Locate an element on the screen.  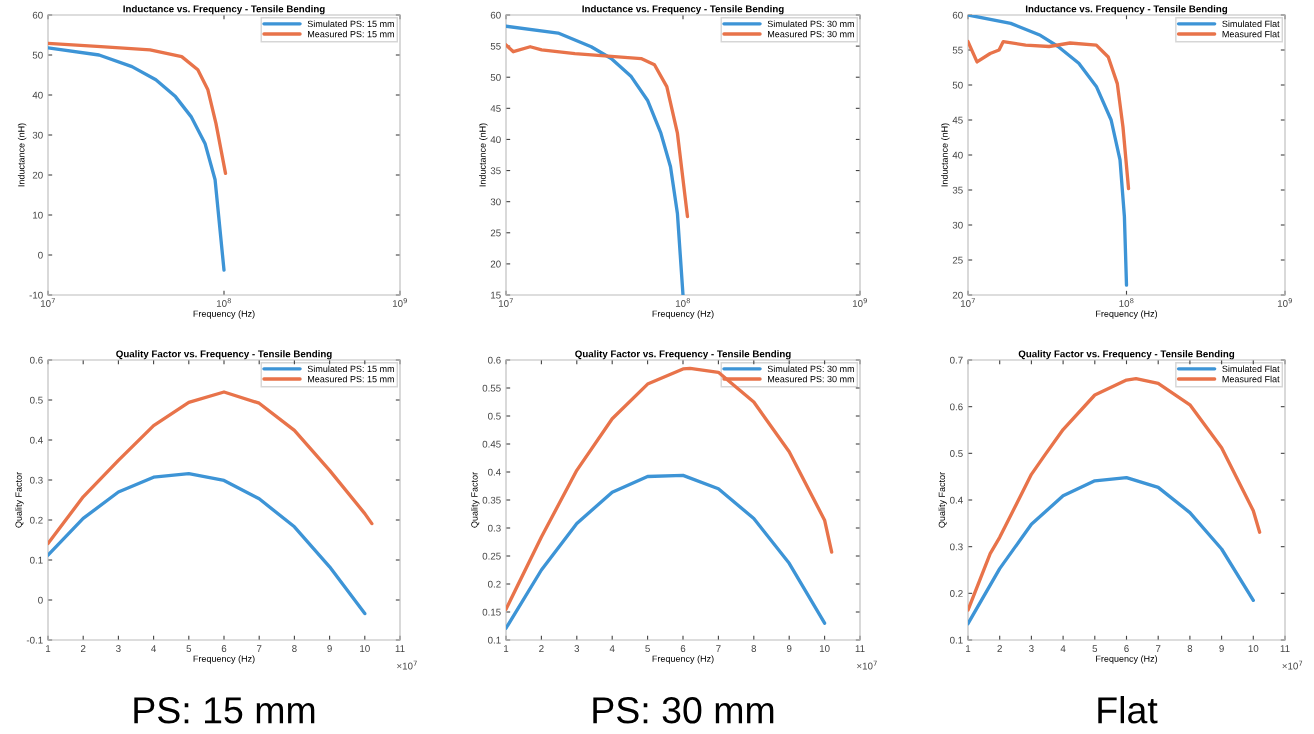
y-tick-label: 15 is located at coordinates (496, 295).